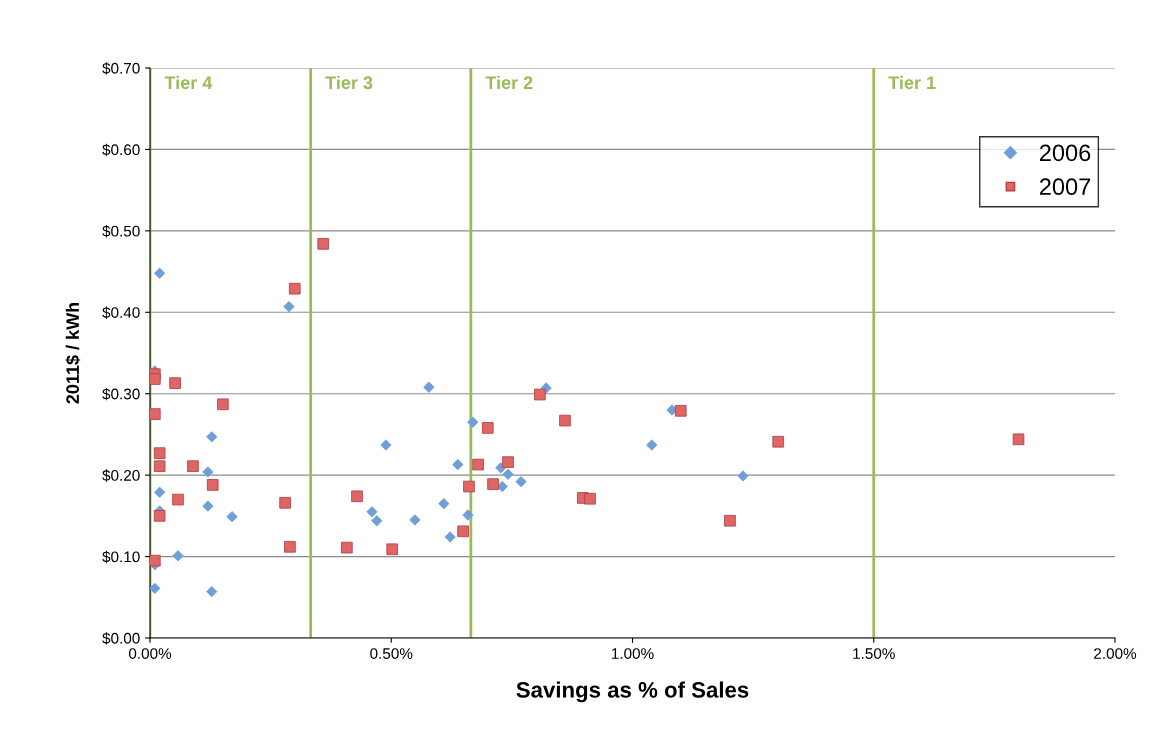 The width and height of the screenshot is (1153, 732). What do you see at coordinates (1065, 153) in the screenshot?
I see `legend-label: 2006` at bounding box center [1065, 153].